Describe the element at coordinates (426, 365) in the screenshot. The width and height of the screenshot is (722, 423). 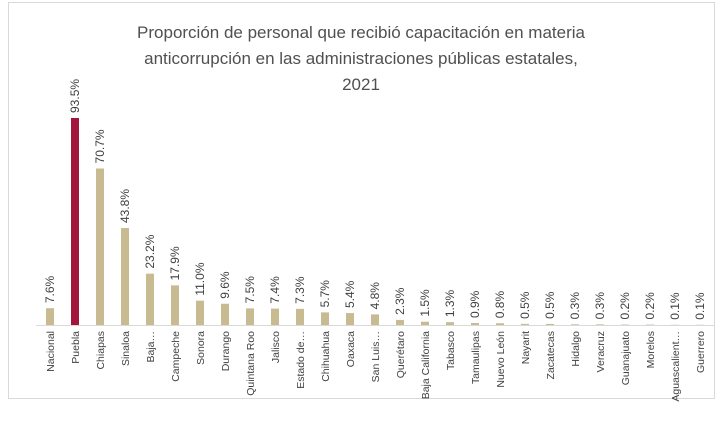
I see `category-label: Baja California` at that location.